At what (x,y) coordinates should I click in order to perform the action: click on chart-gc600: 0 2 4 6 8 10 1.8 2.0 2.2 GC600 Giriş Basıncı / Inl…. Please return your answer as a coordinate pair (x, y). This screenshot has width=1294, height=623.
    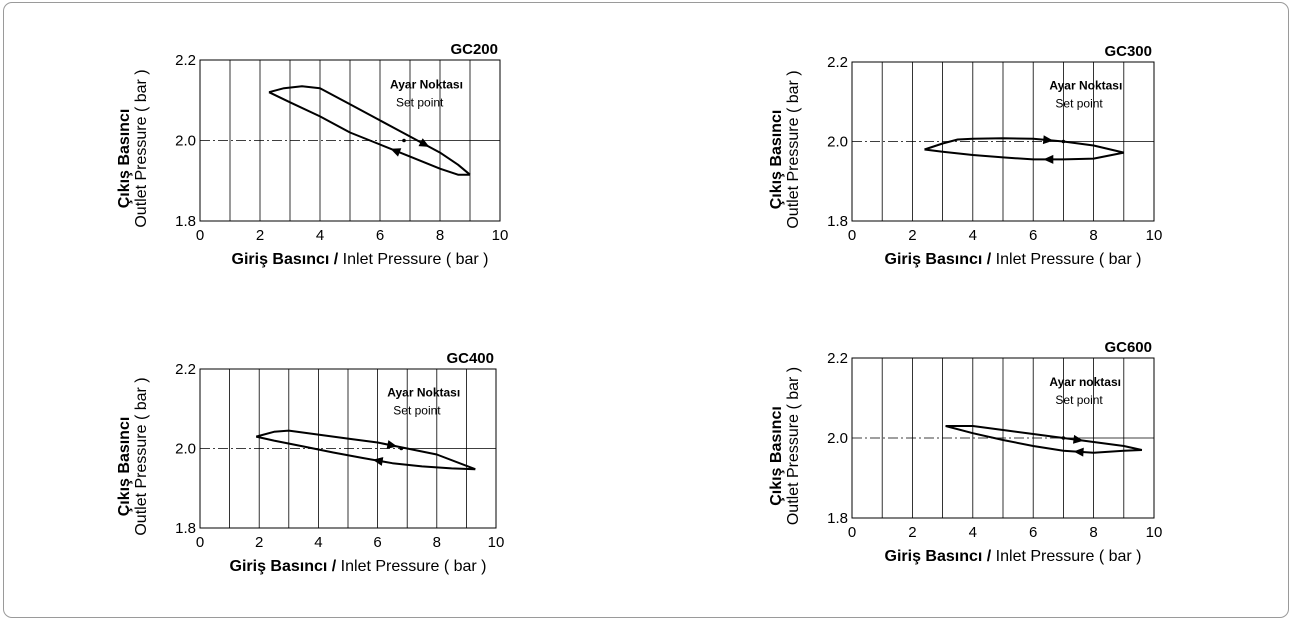
    Looking at the image, I should click on (965, 452).